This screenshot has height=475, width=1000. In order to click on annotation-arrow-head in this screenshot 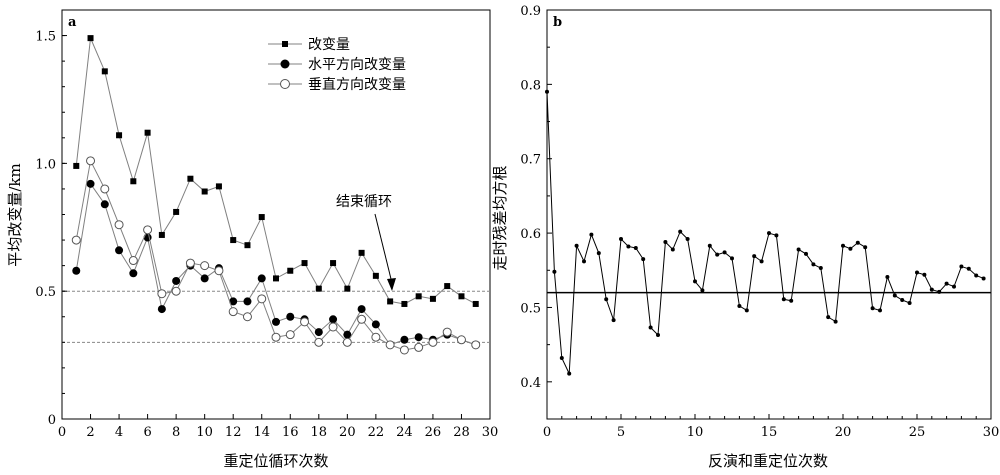, I will do `click(391, 284)`.